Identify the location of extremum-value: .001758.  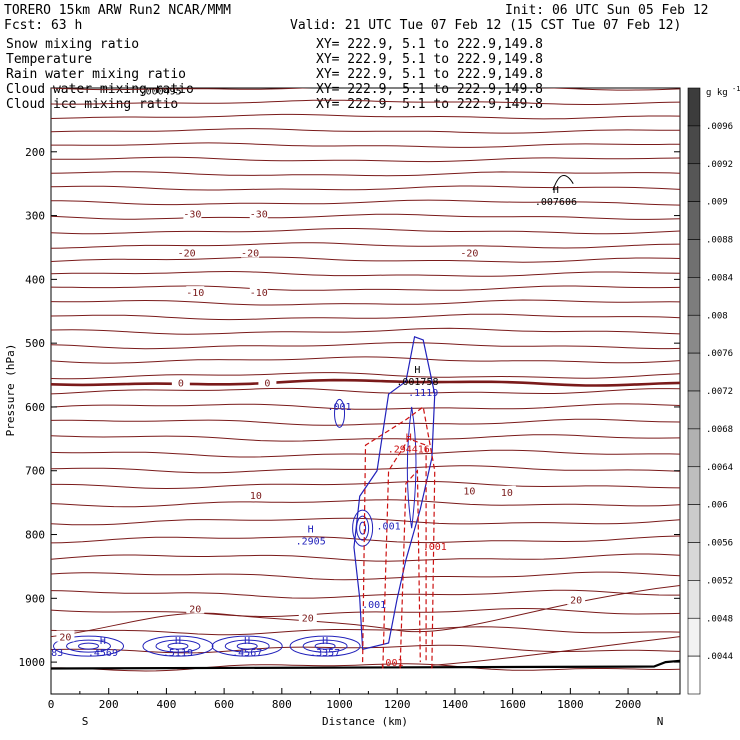
(417, 382).